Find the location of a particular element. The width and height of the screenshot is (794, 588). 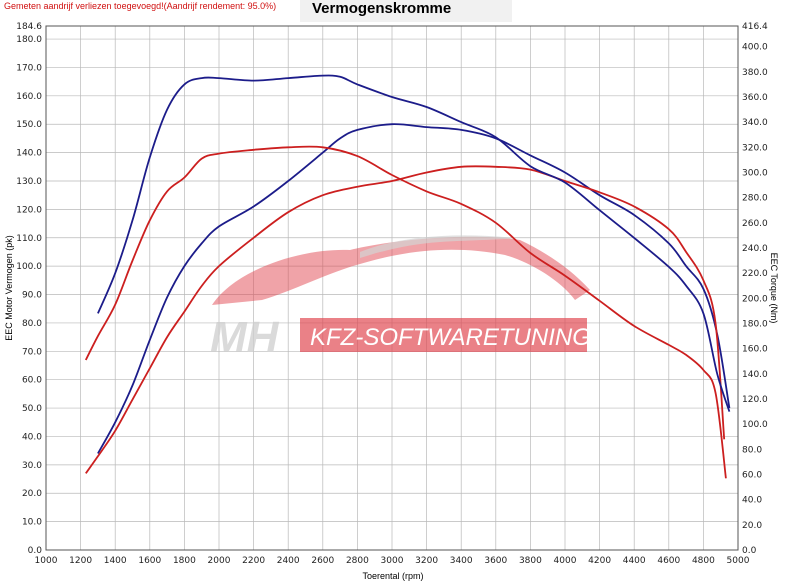

x-tick-label: 4800 is located at coordinates (703, 561).